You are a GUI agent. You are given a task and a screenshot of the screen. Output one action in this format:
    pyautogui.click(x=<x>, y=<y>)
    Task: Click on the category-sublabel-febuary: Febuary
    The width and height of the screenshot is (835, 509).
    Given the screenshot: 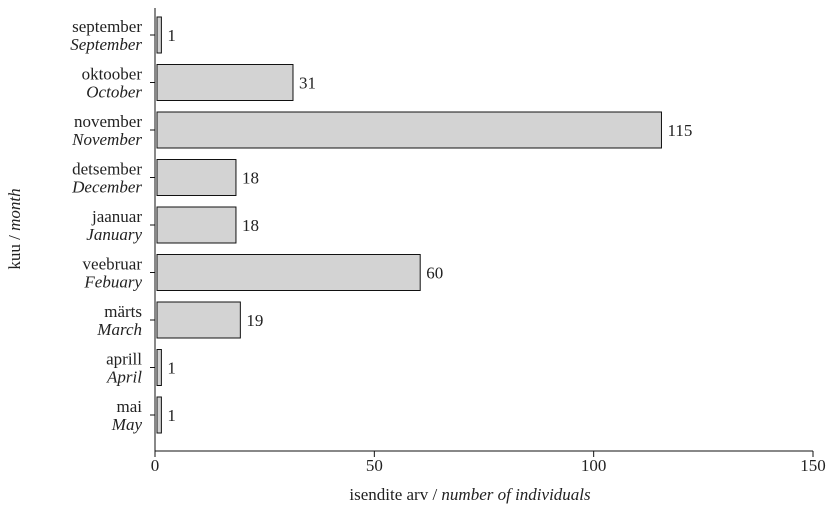 What is the action you would take?
    pyautogui.click(x=112, y=282)
    